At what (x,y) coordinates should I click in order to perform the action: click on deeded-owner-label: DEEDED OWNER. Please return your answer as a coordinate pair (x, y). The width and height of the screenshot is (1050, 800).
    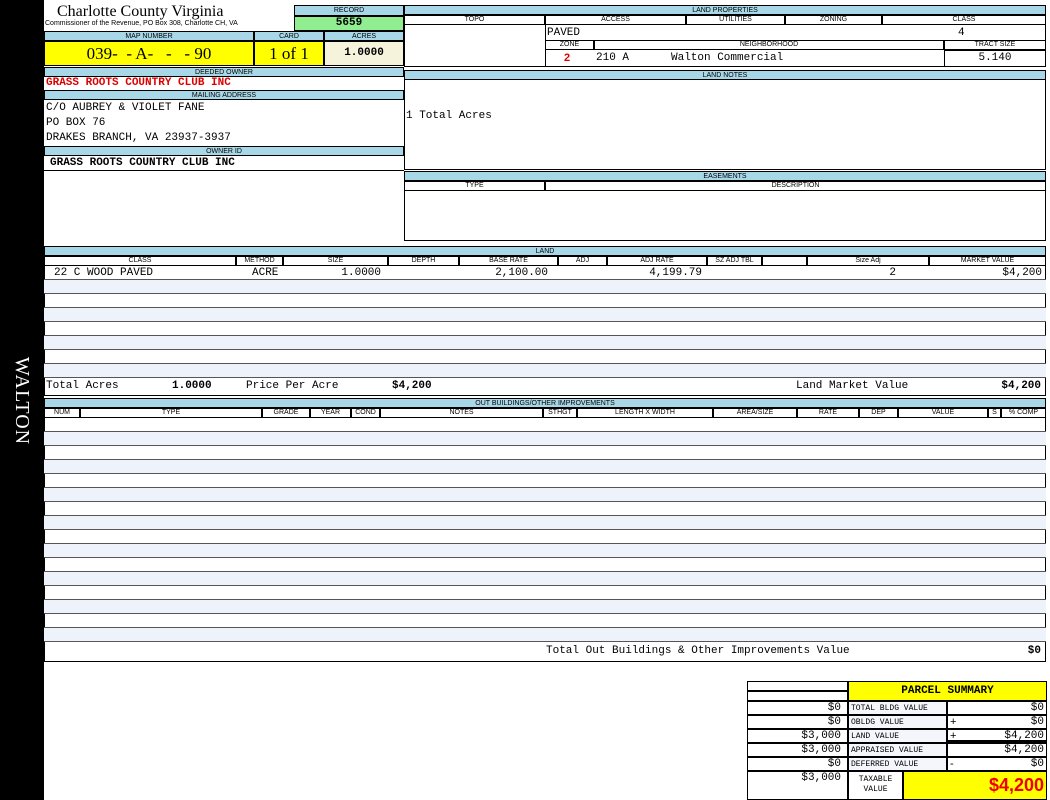
    Looking at the image, I should click on (224, 72).